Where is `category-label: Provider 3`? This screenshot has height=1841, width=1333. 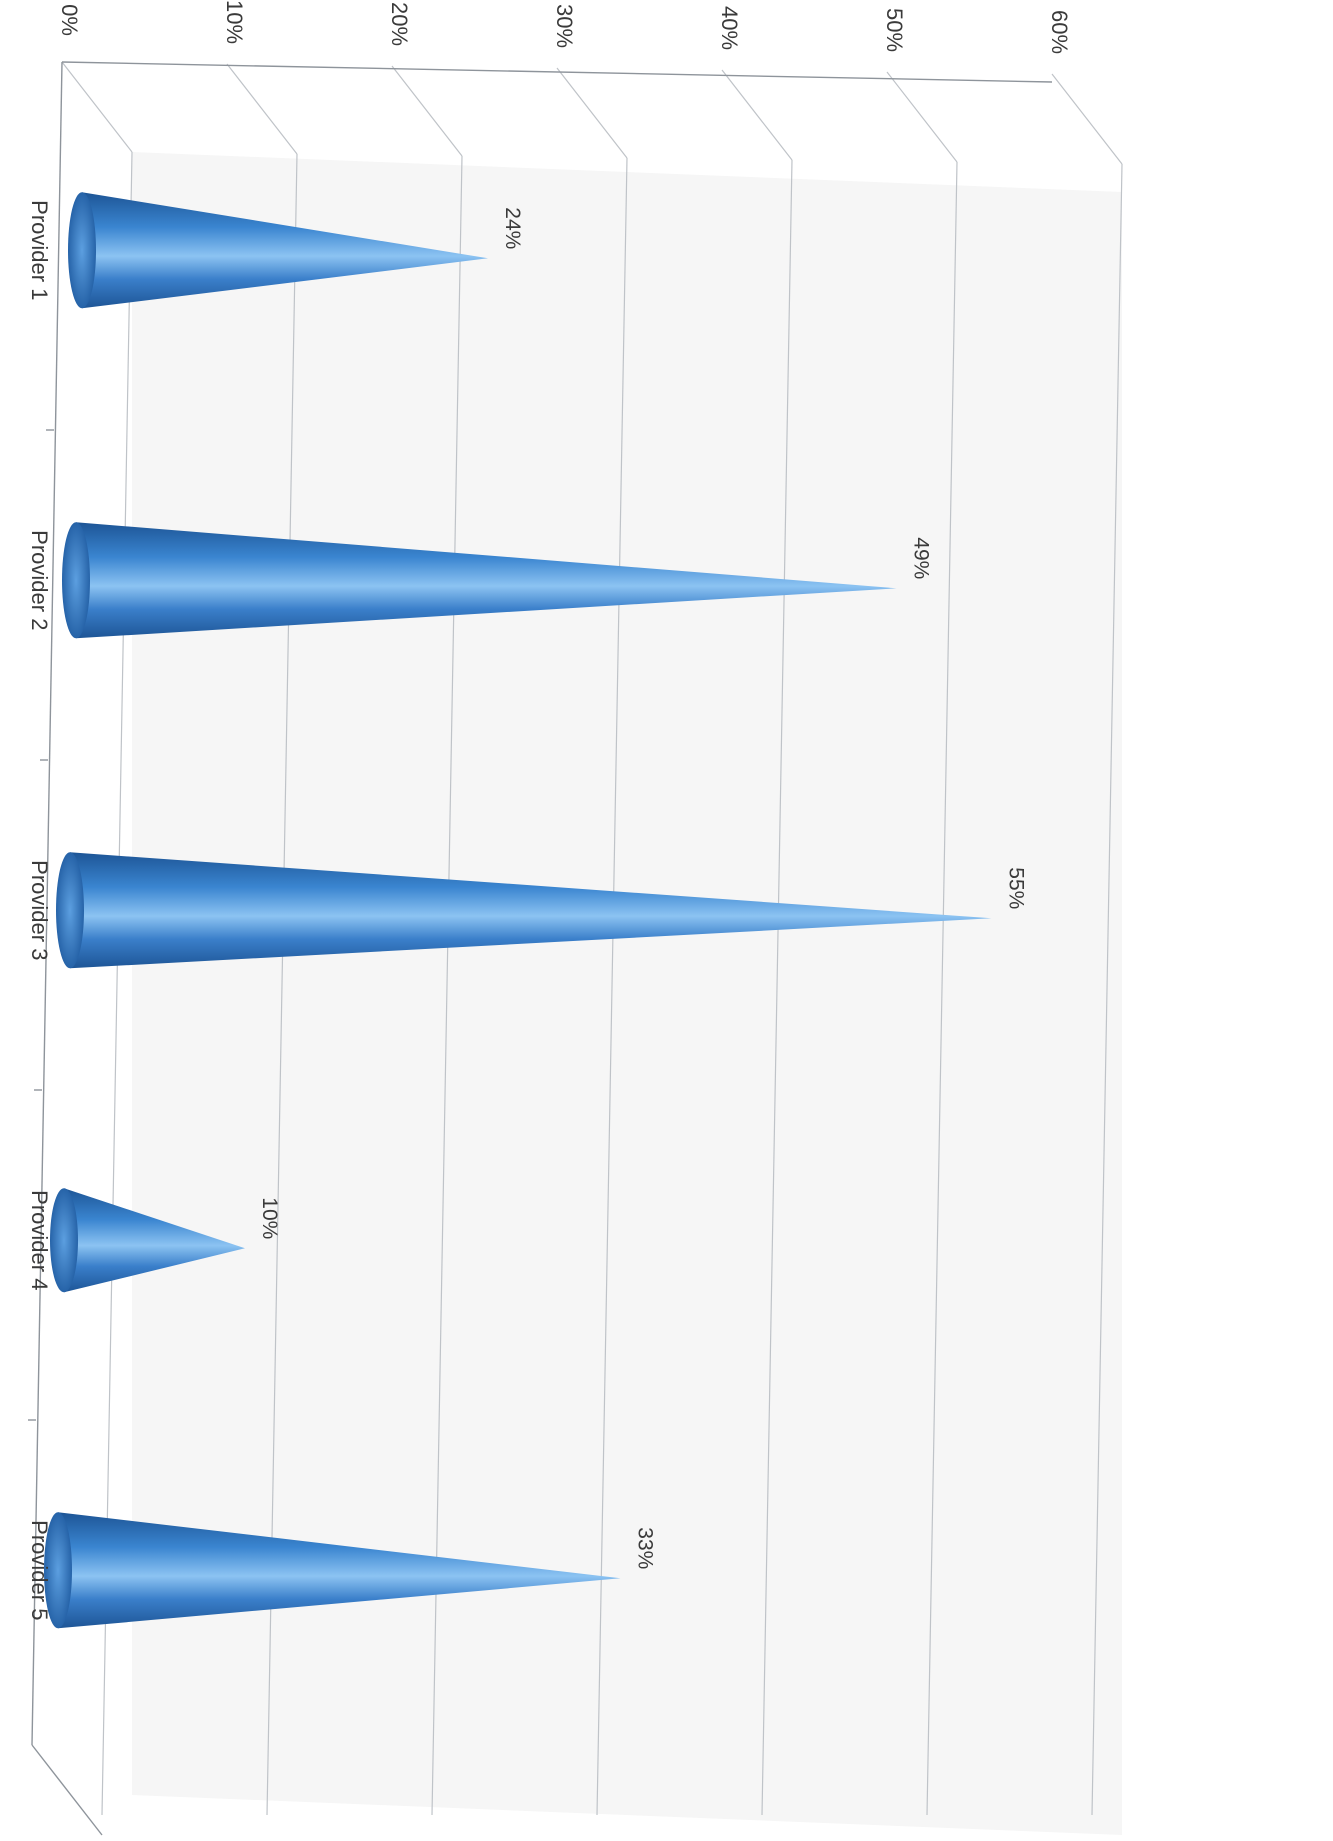
category-label: Provider 3 is located at coordinates (39, 910).